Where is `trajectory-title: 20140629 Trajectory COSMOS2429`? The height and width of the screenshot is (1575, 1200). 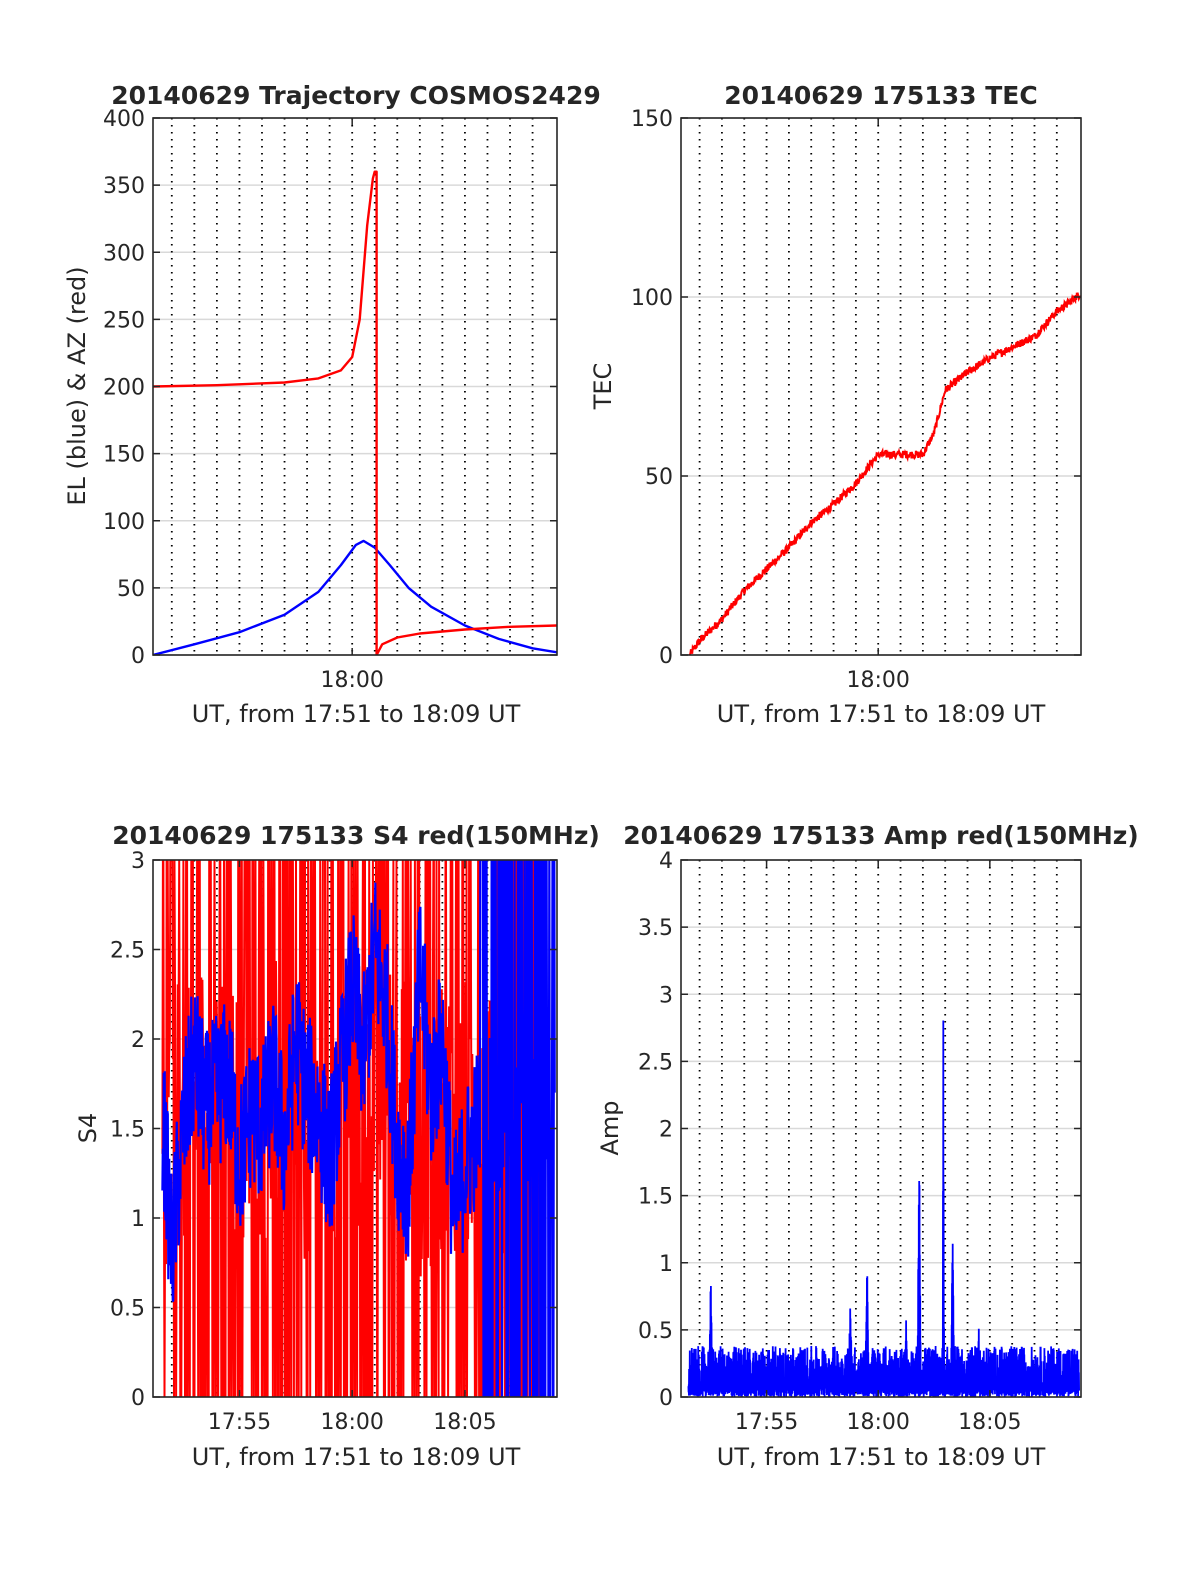
trajectory-title: 20140629 Trajectory COSMOS2429 is located at coordinates (356, 95).